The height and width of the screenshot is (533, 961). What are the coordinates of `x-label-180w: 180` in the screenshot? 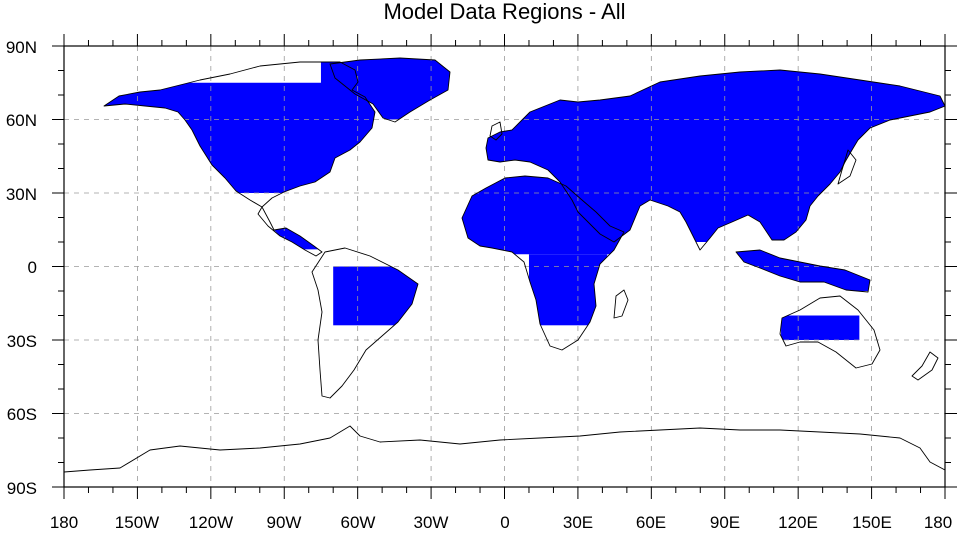 It's located at (64, 522).